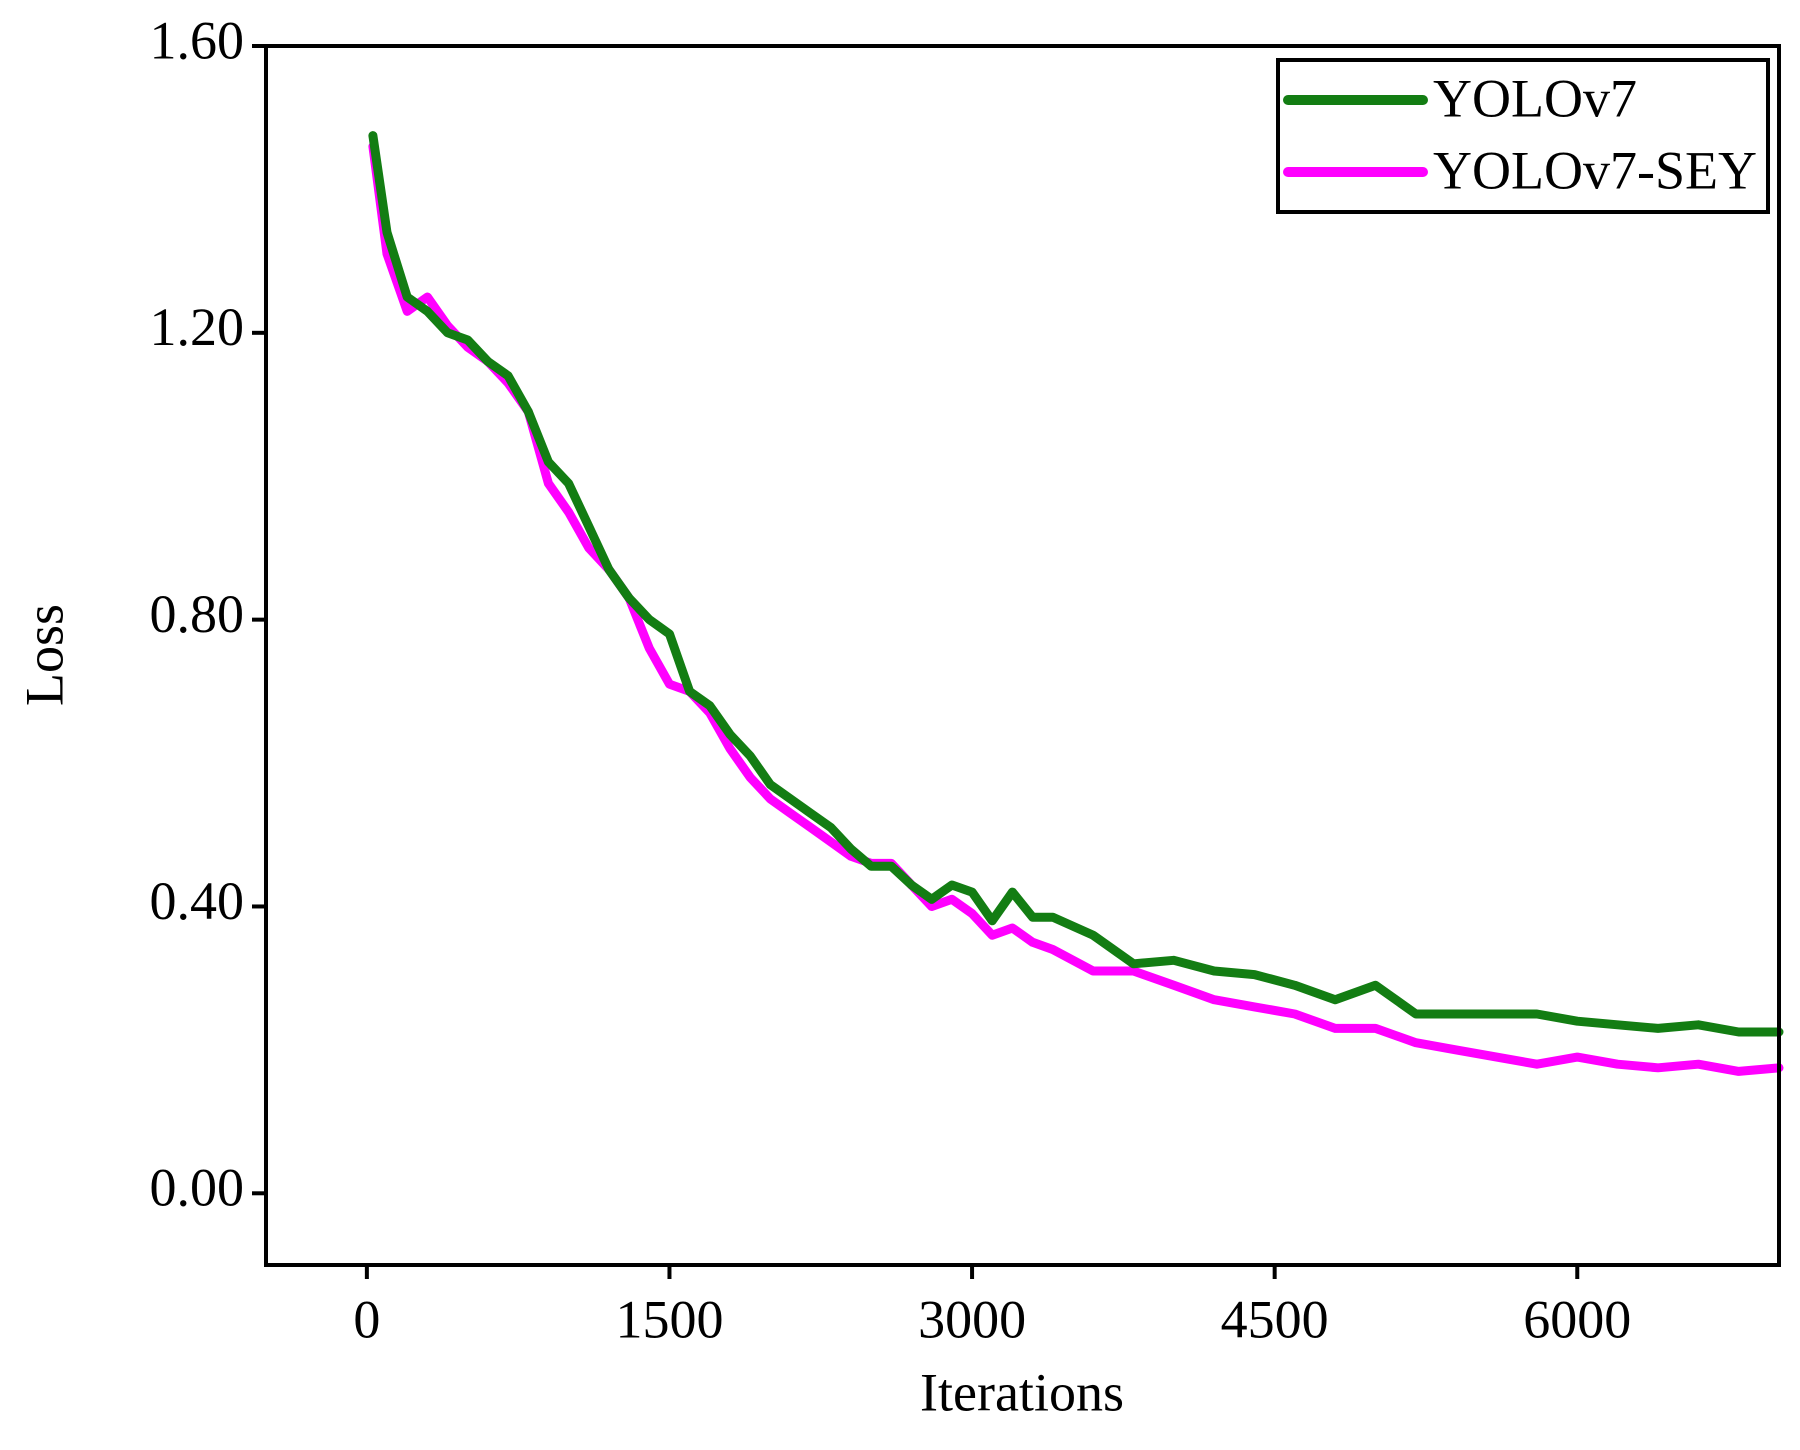 Image resolution: width=1800 pixels, height=1450 pixels. I want to click on y-tick-label: 1.60, so click(197, 40).